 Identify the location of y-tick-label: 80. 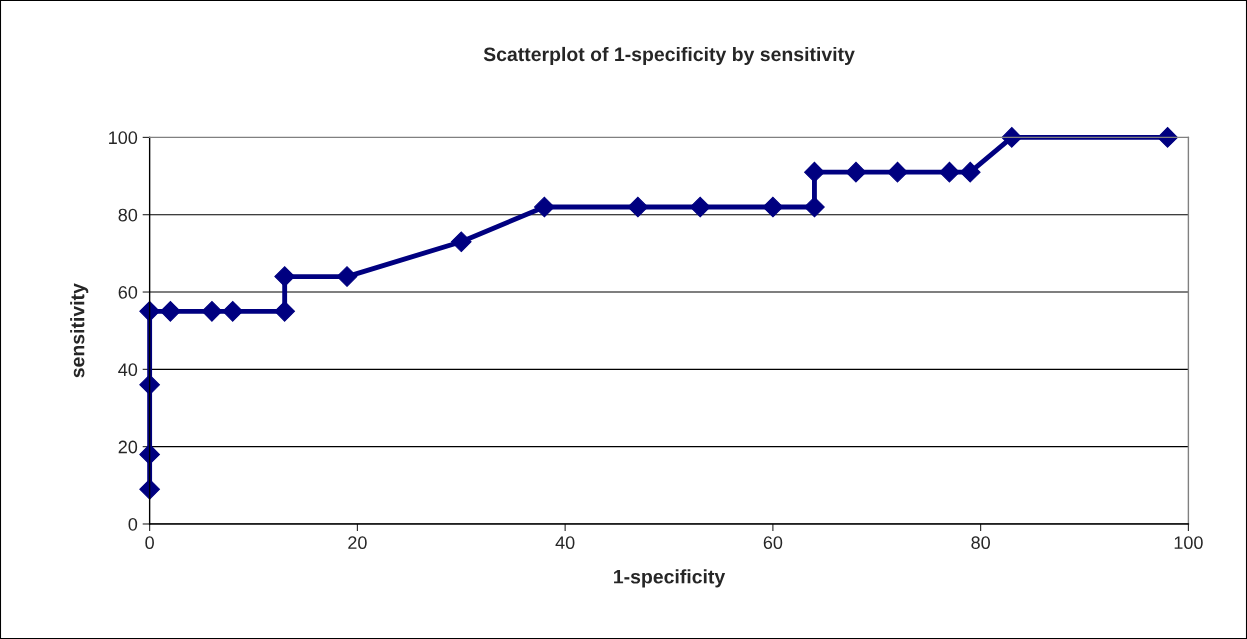
(128, 215).